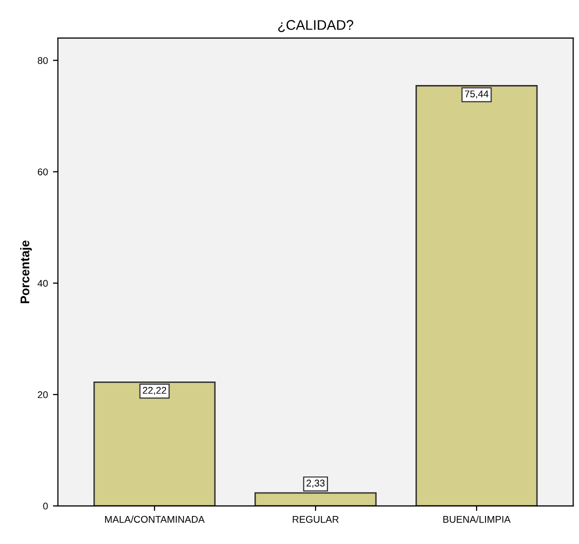 This screenshot has height=544, width=579. Describe the element at coordinates (43, 60) in the screenshot. I see `y-tick-label: 80` at that location.